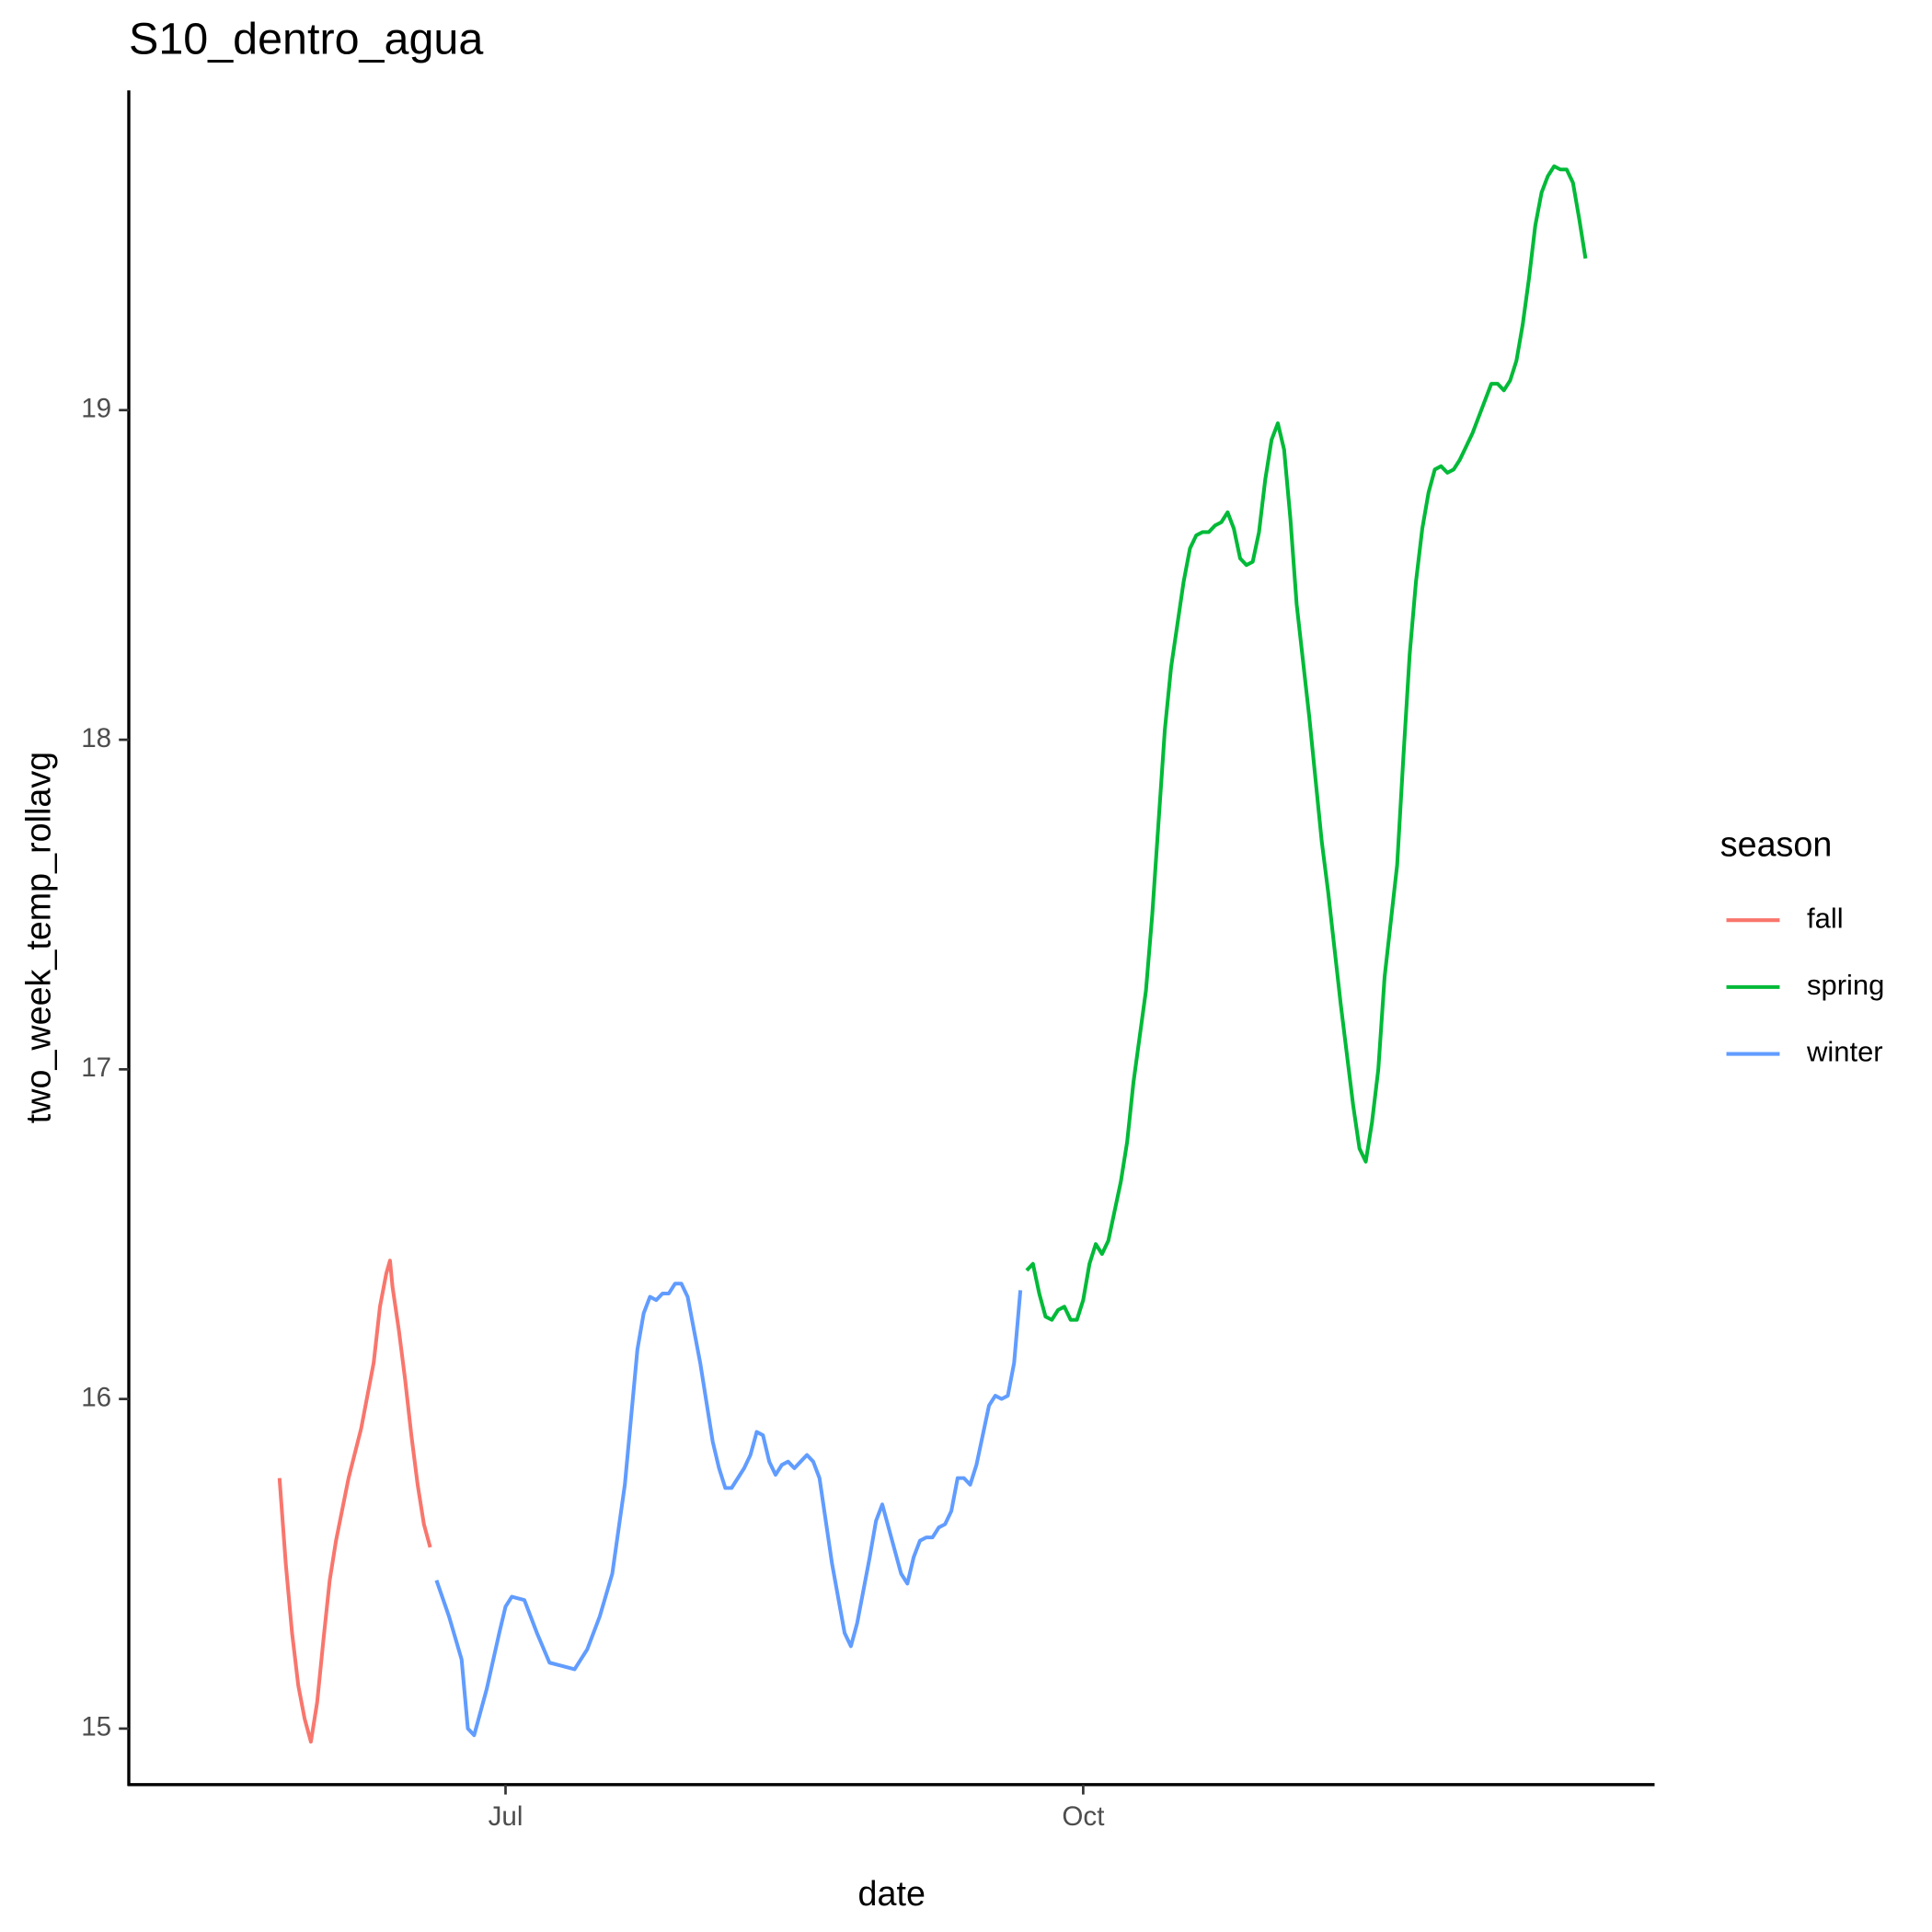  I want to click on y-tick-label: 15, so click(96, 1727).